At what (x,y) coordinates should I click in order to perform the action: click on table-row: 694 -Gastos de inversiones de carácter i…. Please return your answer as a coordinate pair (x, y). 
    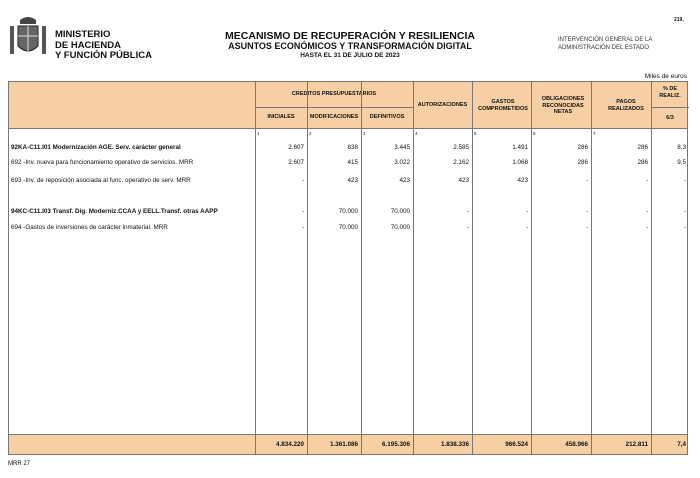
    Looking at the image, I should click on (348, 228).